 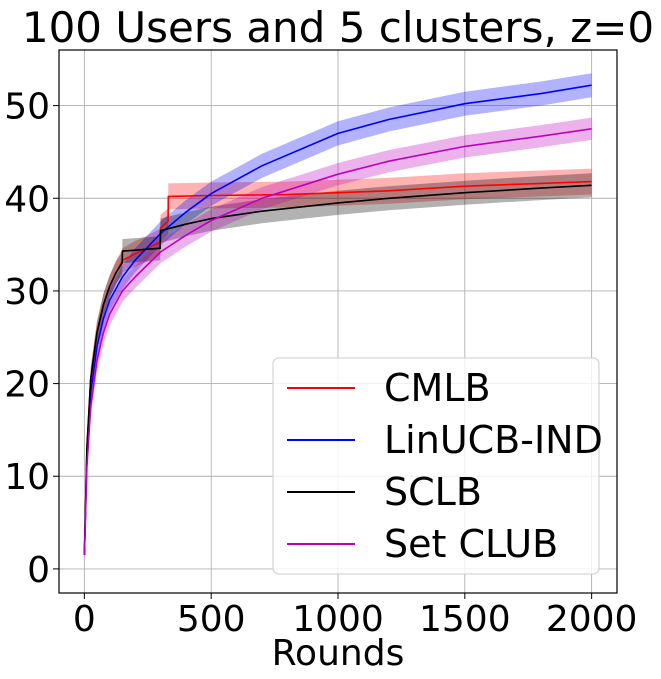 What do you see at coordinates (84, 619) in the screenshot?
I see `x-tick-label: 0` at bounding box center [84, 619].